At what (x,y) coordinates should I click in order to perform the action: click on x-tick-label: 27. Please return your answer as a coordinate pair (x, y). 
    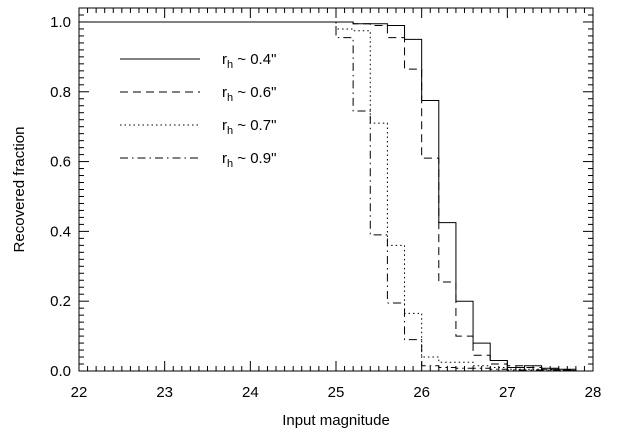
    Looking at the image, I should click on (507, 392).